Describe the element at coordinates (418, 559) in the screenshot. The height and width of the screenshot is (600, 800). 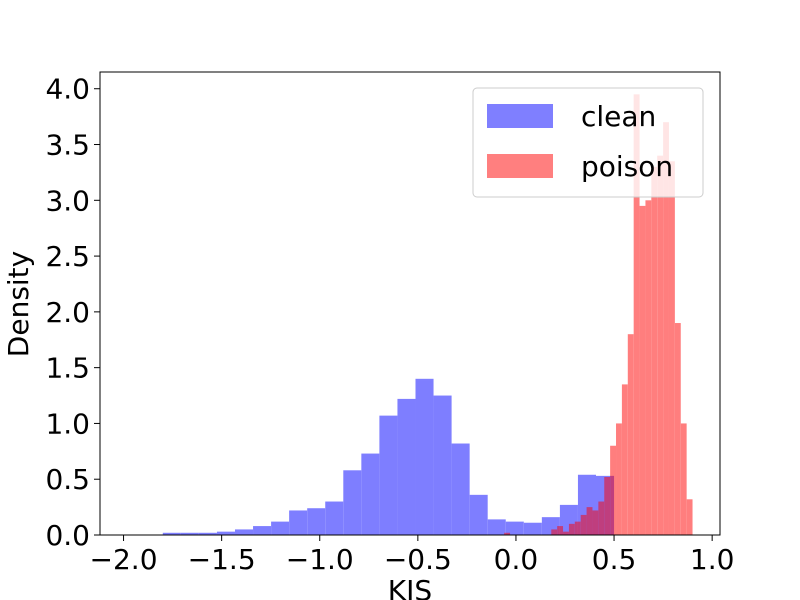
I see `x-tick-label: −0.5` at that location.